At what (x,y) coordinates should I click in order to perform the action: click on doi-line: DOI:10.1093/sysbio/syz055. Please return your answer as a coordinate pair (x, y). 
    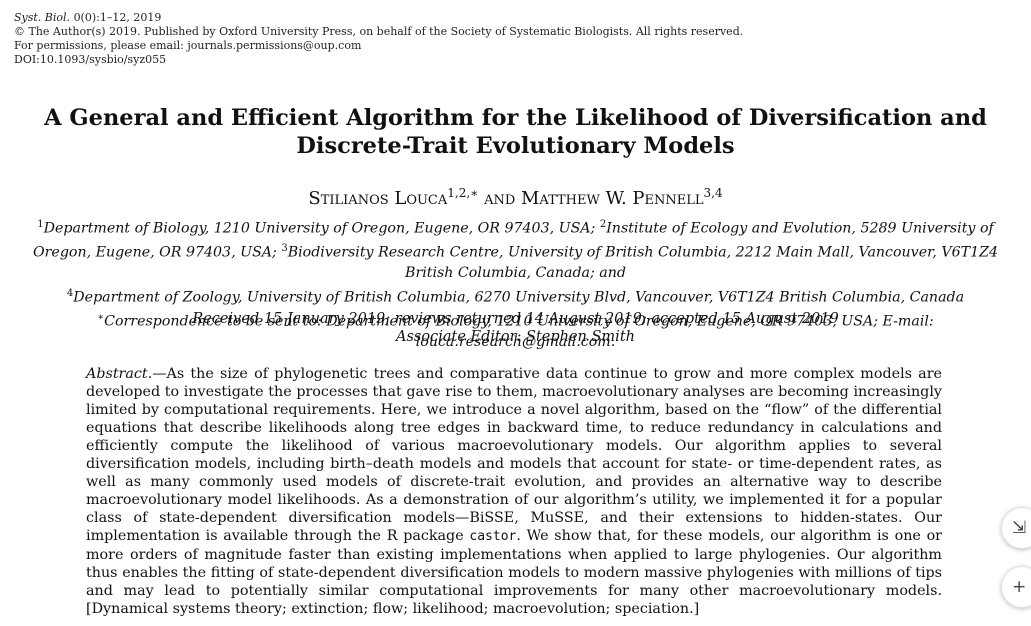
    Looking at the image, I should click on (90, 59).